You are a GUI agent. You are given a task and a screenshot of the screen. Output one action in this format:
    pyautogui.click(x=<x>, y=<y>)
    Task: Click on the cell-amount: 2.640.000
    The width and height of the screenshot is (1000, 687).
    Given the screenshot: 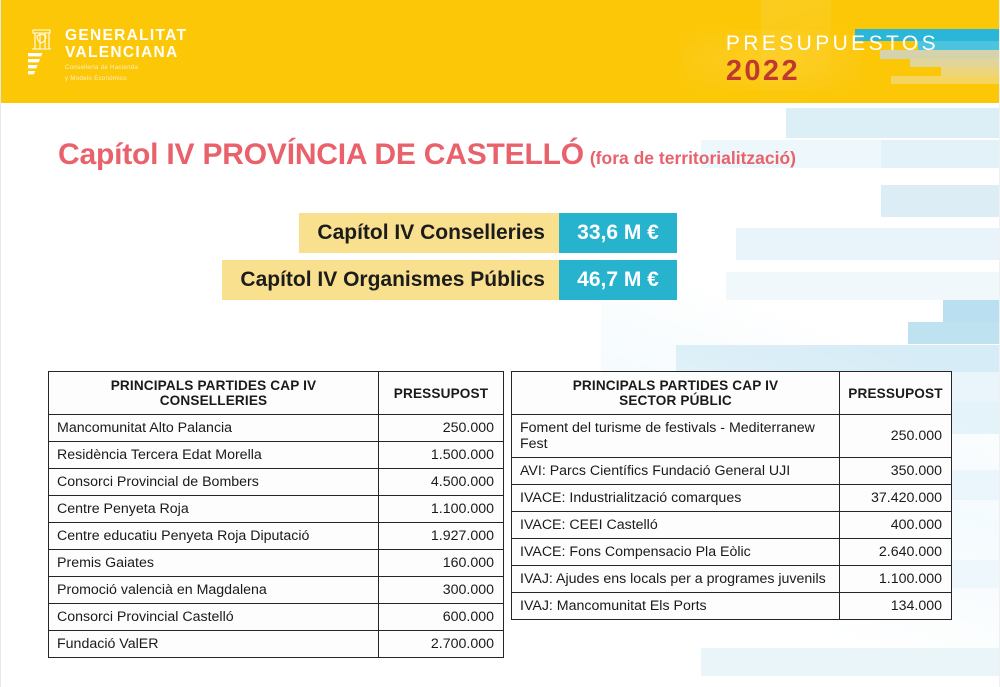 What is the action you would take?
    pyautogui.click(x=895, y=552)
    